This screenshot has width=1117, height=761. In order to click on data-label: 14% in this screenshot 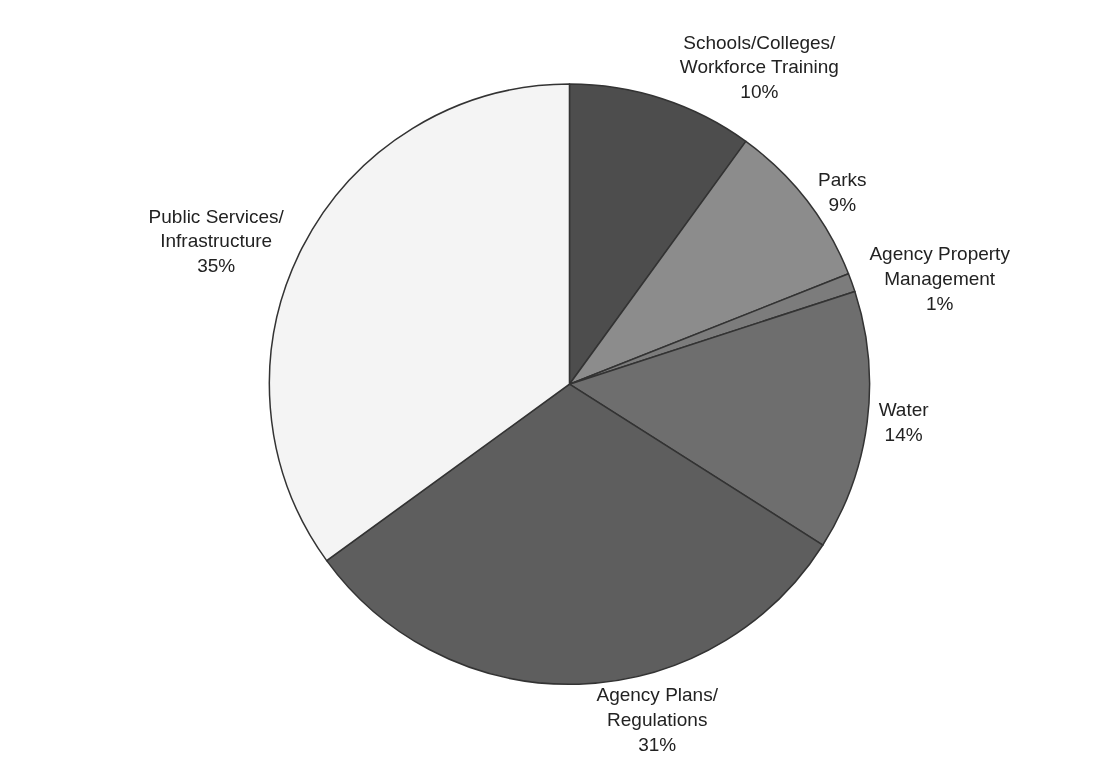, I will do `click(903, 435)`.